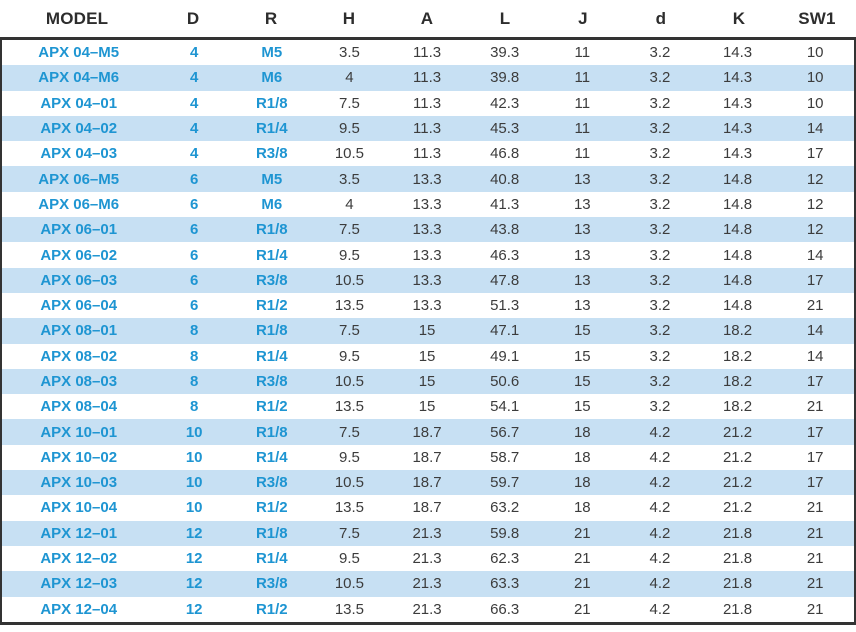 Image resolution: width=856 pixels, height=632 pixels. What do you see at coordinates (428, 38) in the screenshot?
I see `header-divider-line` at bounding box center [428, 38].